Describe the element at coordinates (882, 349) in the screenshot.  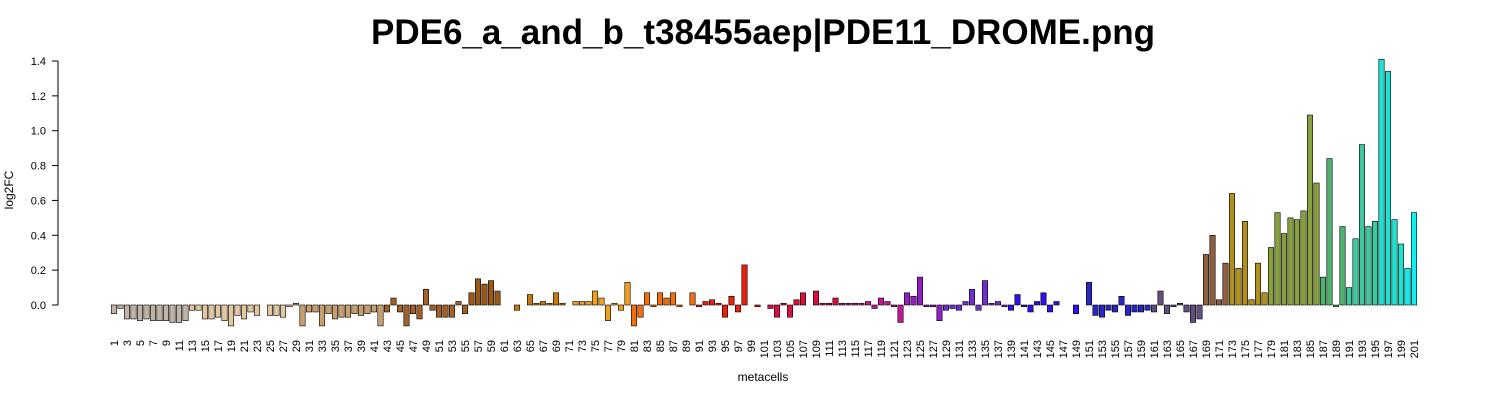
I see `x-tick-label: 119` at that location.